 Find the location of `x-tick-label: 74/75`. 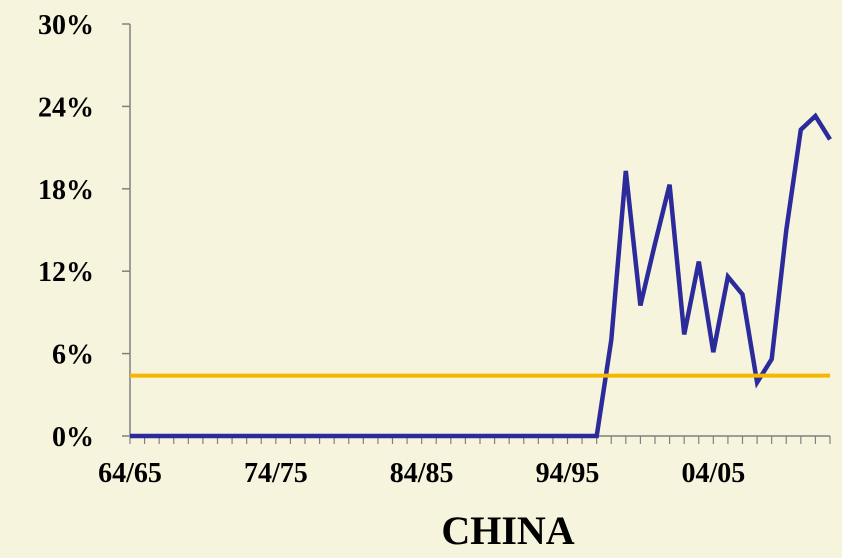

x-tick-label: 74/75 is located at coordinates (276, 473).